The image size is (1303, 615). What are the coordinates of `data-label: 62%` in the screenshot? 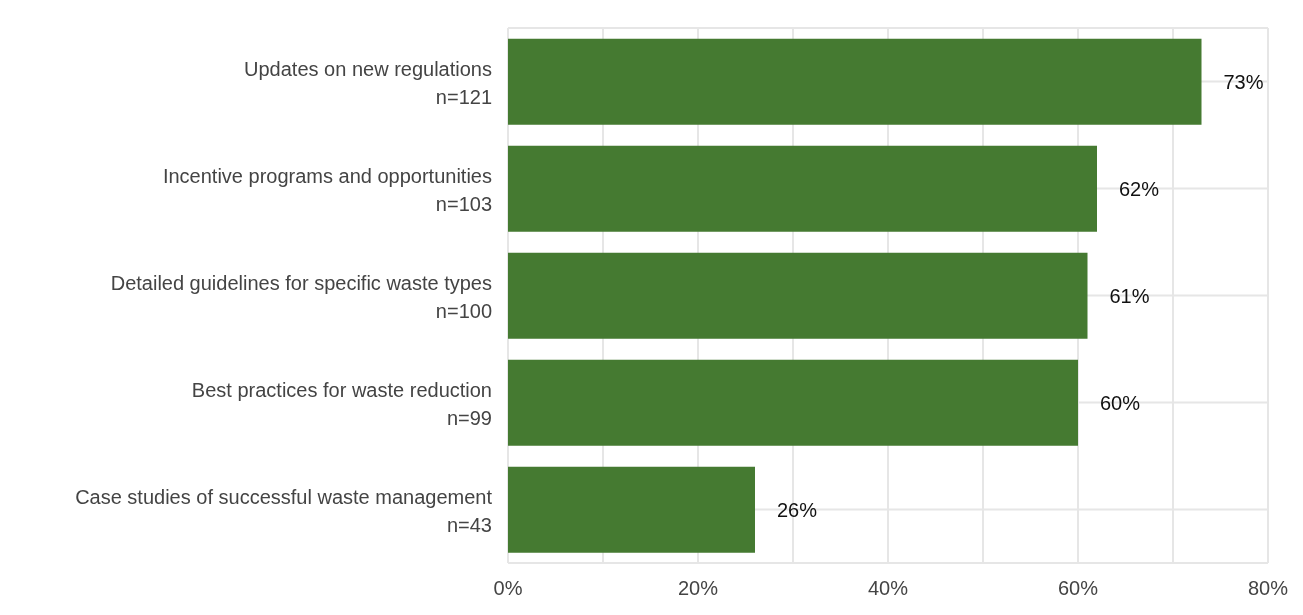 It's located at (1139, 188).